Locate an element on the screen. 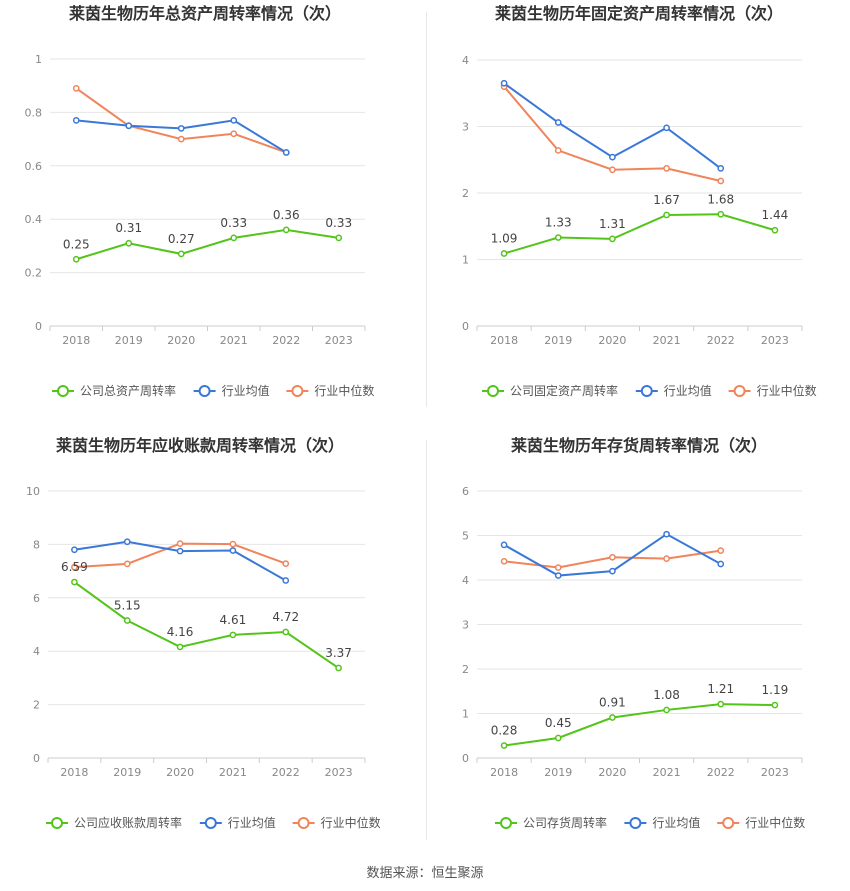 The image size is (850, 891). legend-item-company: 公司总资产周转率 is located at coordinates (114, 390).